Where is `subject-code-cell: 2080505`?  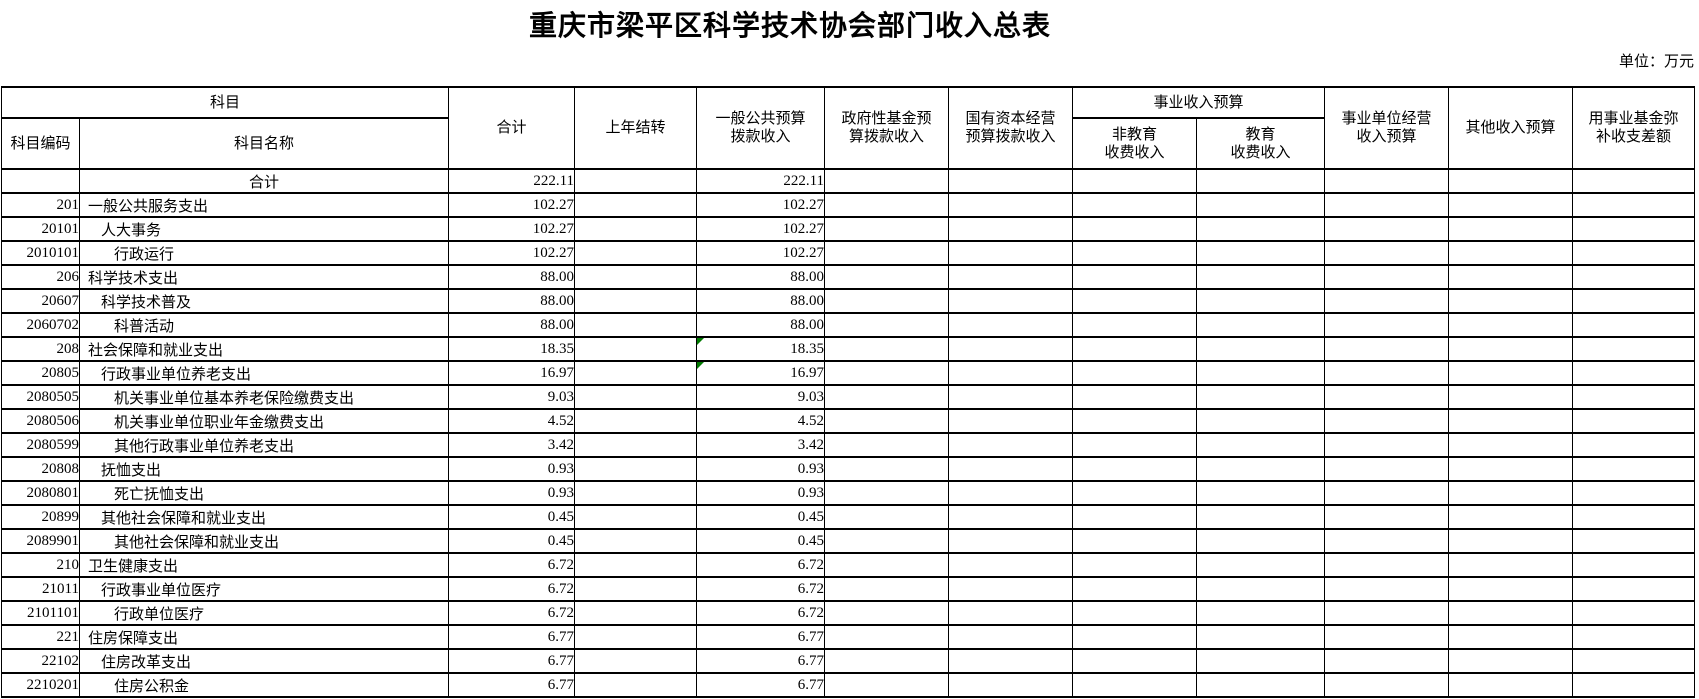
subject-code-cell: 2080505 is located at coordinates (40, 397).